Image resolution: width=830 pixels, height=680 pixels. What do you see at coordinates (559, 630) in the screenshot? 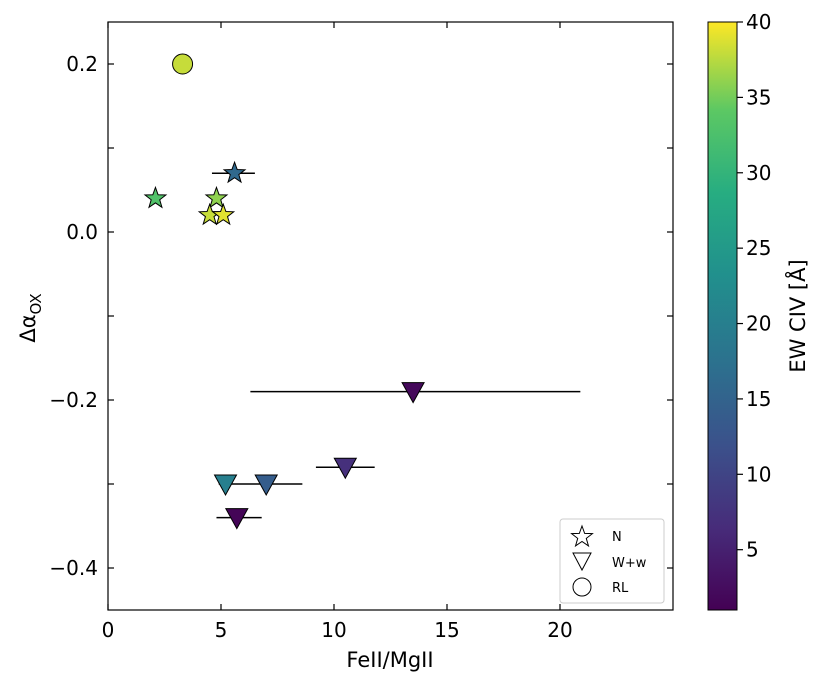
I see `x-tick-label: 20` at bounding box center [559, 630].